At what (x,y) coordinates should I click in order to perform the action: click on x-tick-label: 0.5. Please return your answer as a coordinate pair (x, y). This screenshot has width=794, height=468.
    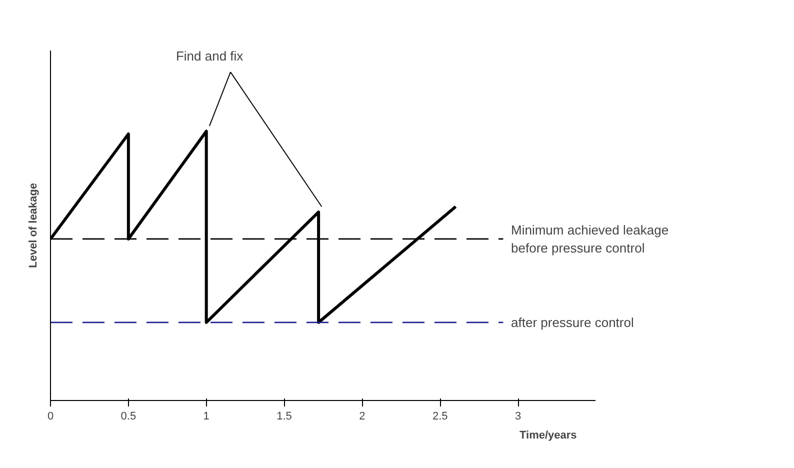
    Looking at the image, I should click on (128, 416).